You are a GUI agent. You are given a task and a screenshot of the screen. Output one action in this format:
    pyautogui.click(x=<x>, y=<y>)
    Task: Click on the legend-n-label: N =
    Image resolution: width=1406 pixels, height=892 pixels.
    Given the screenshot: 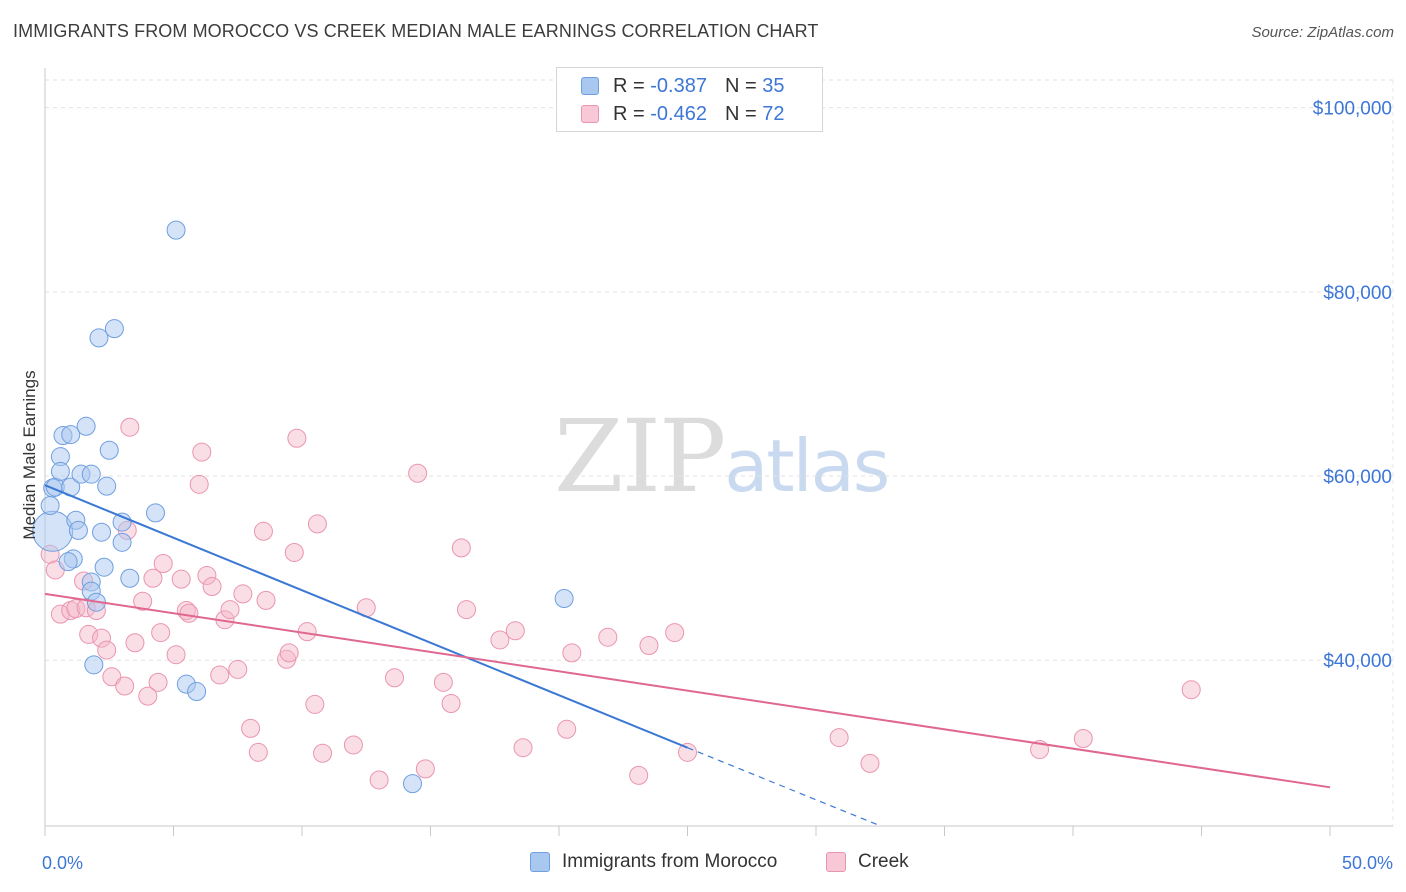 What is the action you would take?
    pyautogui.click(x=740, y=85)
    